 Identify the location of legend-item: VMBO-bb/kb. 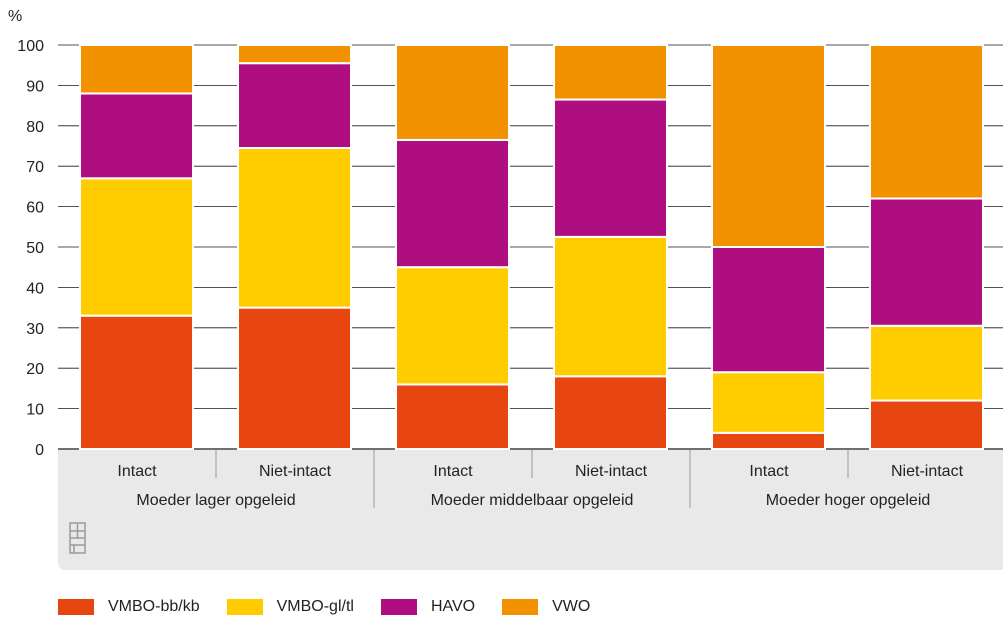
(129, 607).